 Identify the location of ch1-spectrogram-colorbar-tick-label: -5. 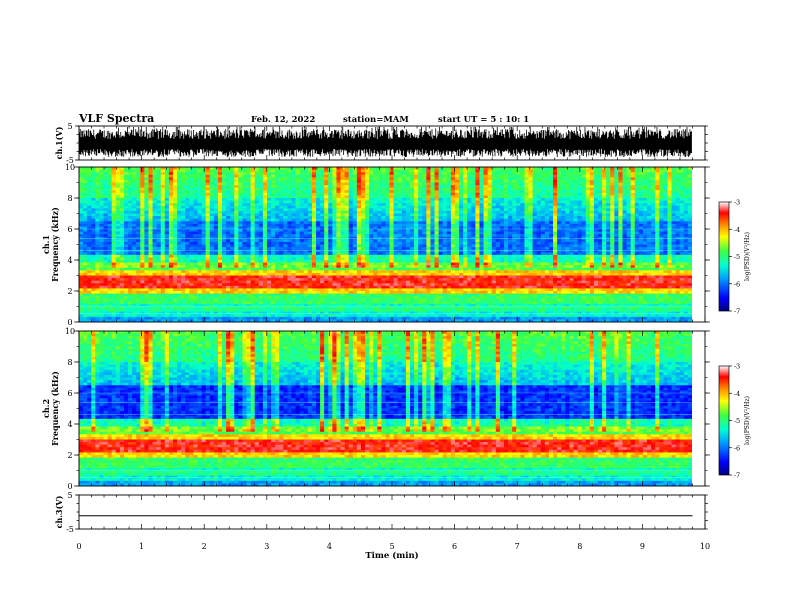
(737, 257).